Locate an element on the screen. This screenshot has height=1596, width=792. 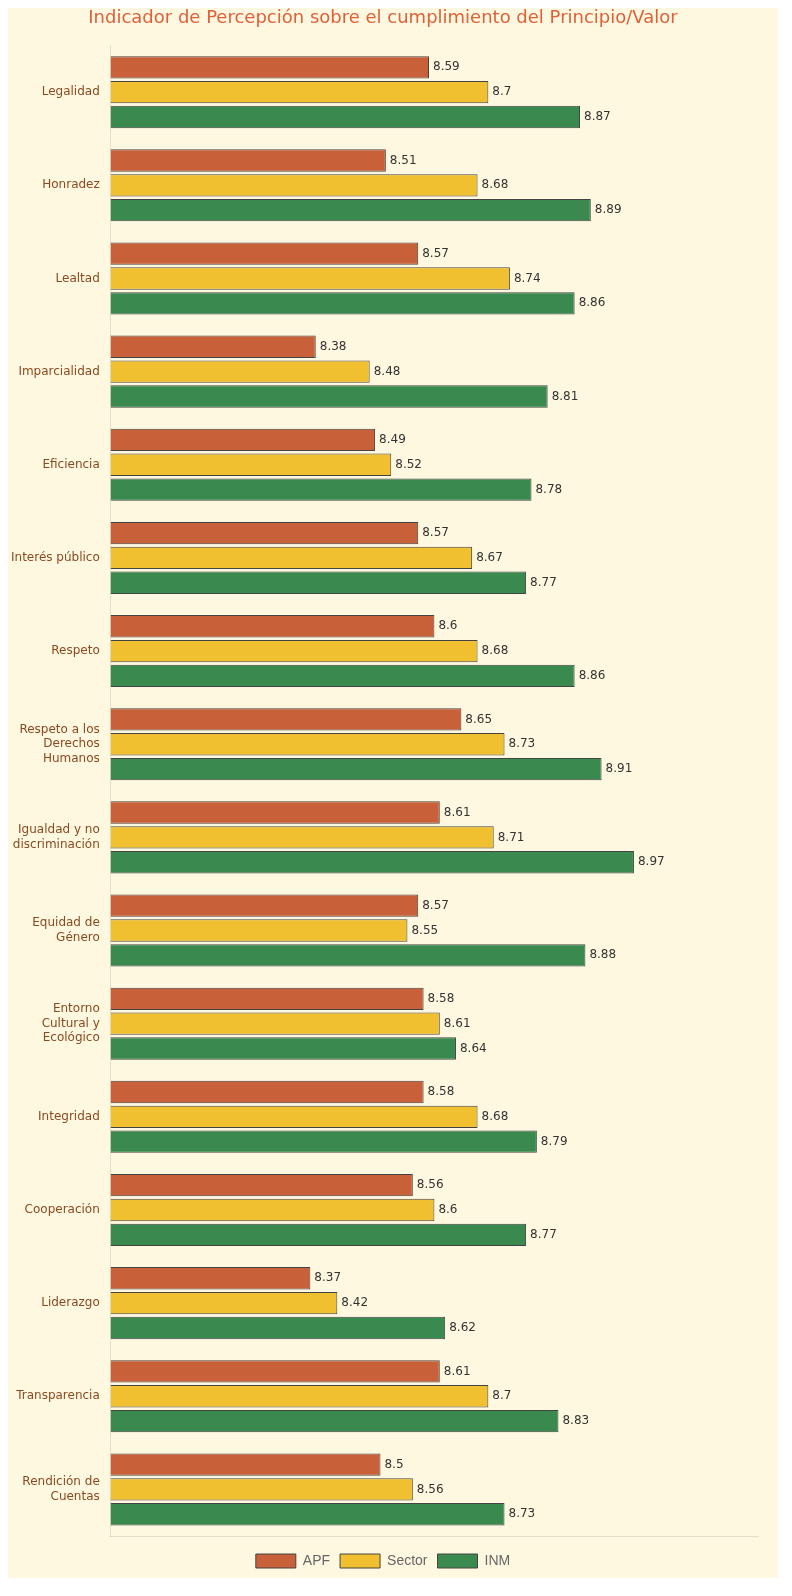
y-tick-label: Legalidad is located at coordinates (70, 91).